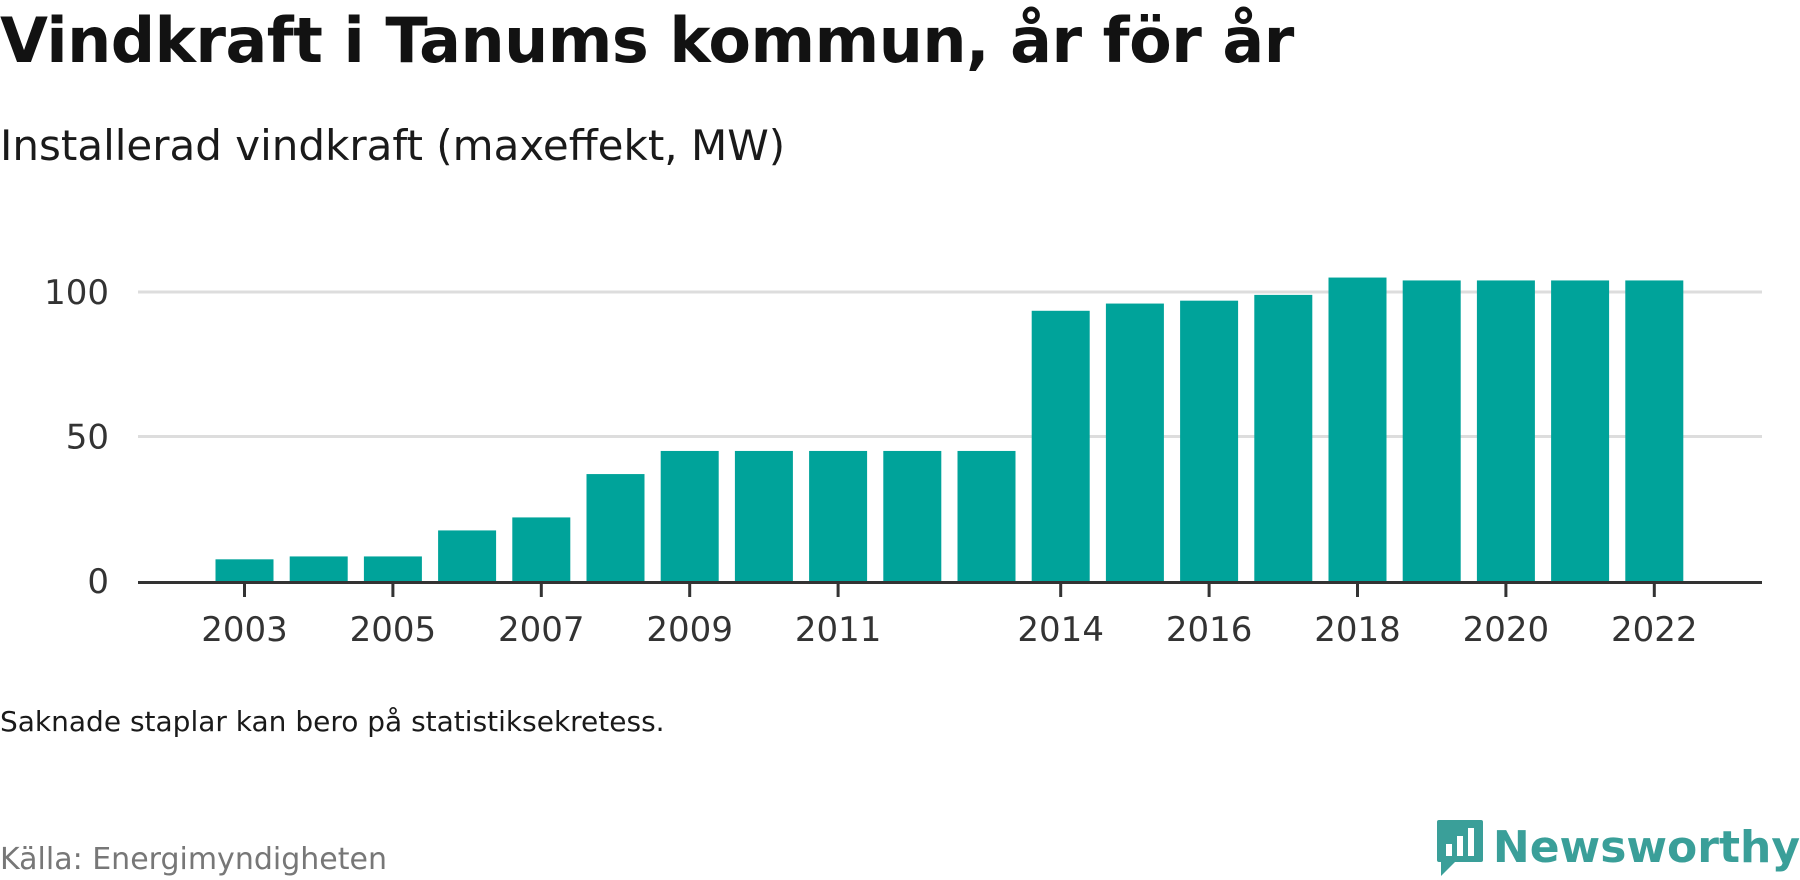 The image size is (1800, 880). What do you see at coordinates (393, 145) in the screenshot?
I see `chart-subtitle: Installerad vindkraft (maxeffekt, MW)` at bounding box center [393, 145].